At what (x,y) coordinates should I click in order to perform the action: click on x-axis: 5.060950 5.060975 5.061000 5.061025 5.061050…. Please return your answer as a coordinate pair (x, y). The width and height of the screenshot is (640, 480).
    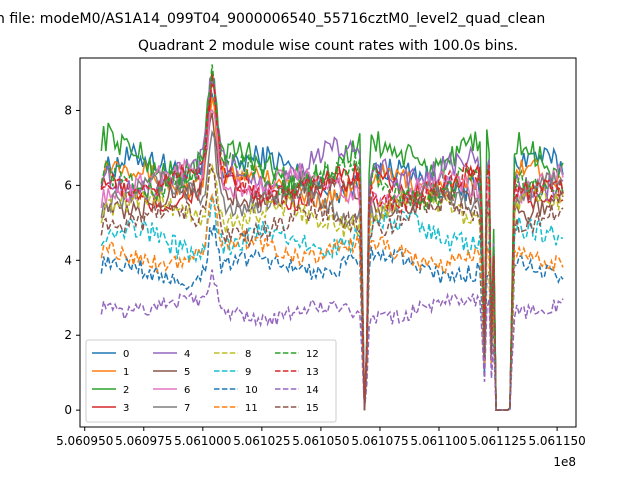
    Looking at the image, I should click on (321, 437).